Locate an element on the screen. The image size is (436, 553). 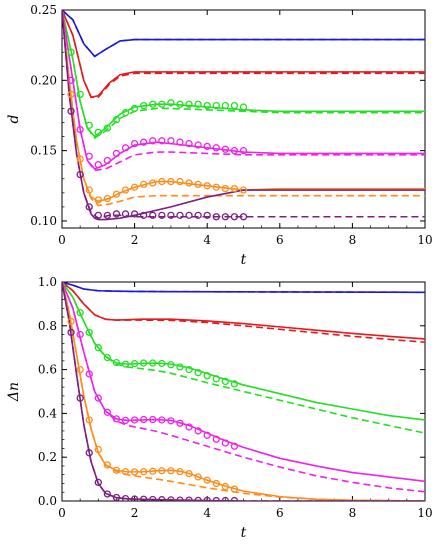
y-tick-label: 0.4 is located at coordinates (47, 413).